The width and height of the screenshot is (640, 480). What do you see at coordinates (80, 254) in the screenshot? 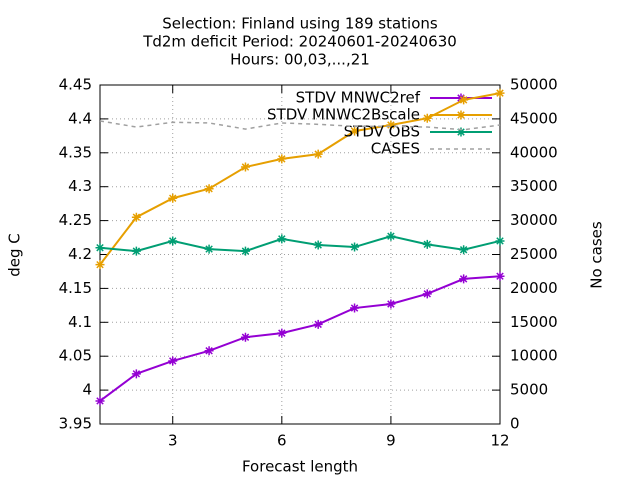
I see `y-tick-label: 4.2` at bounding box center [80, 254].